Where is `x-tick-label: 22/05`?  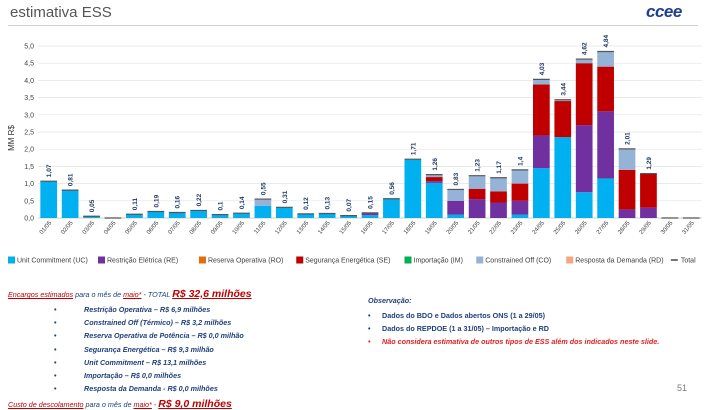
x-tick-label: 22/05 is located at coordinates (496, 228).